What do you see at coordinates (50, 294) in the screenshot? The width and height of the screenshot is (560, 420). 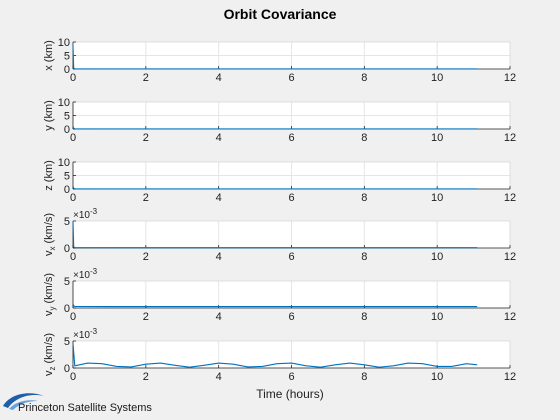 I see `y-axis-label: vy (km/s)` at bounding box center [50, 294].